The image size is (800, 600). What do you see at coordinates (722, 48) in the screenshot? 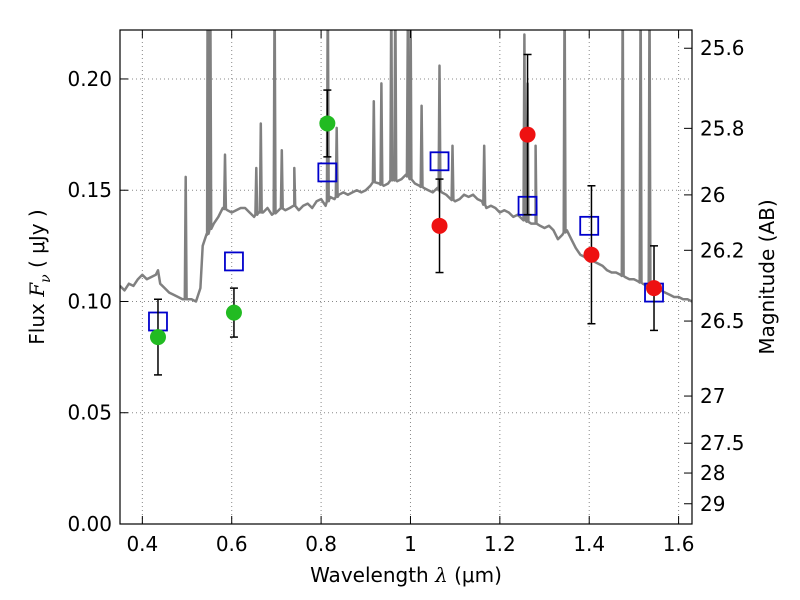
I see `magnitude-tick-label: 25.6` at bounding box center [722, 48].